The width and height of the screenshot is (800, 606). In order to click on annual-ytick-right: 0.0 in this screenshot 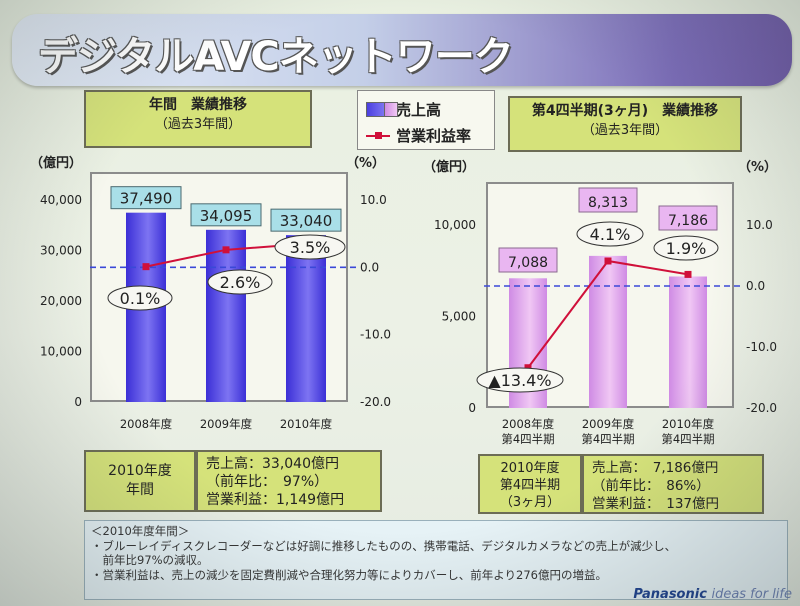, I will do `click(369, 267)`.